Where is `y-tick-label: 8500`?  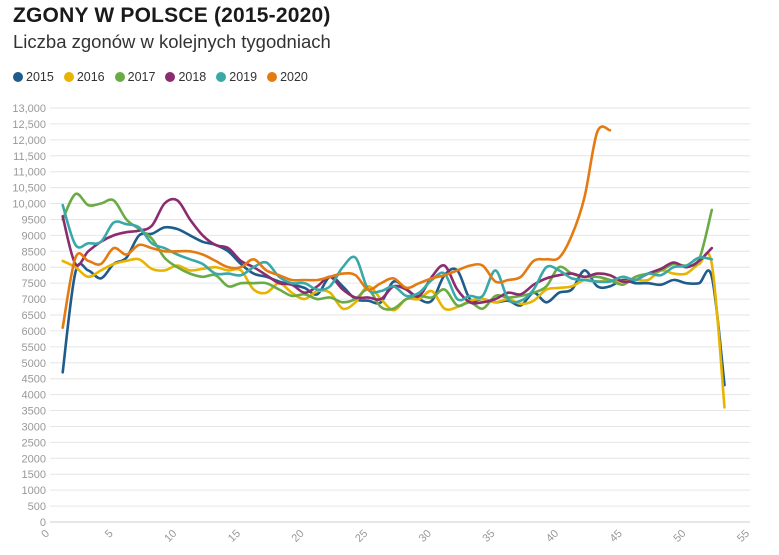
y-tick-label: 8500 is located at coordinates (34, 252).